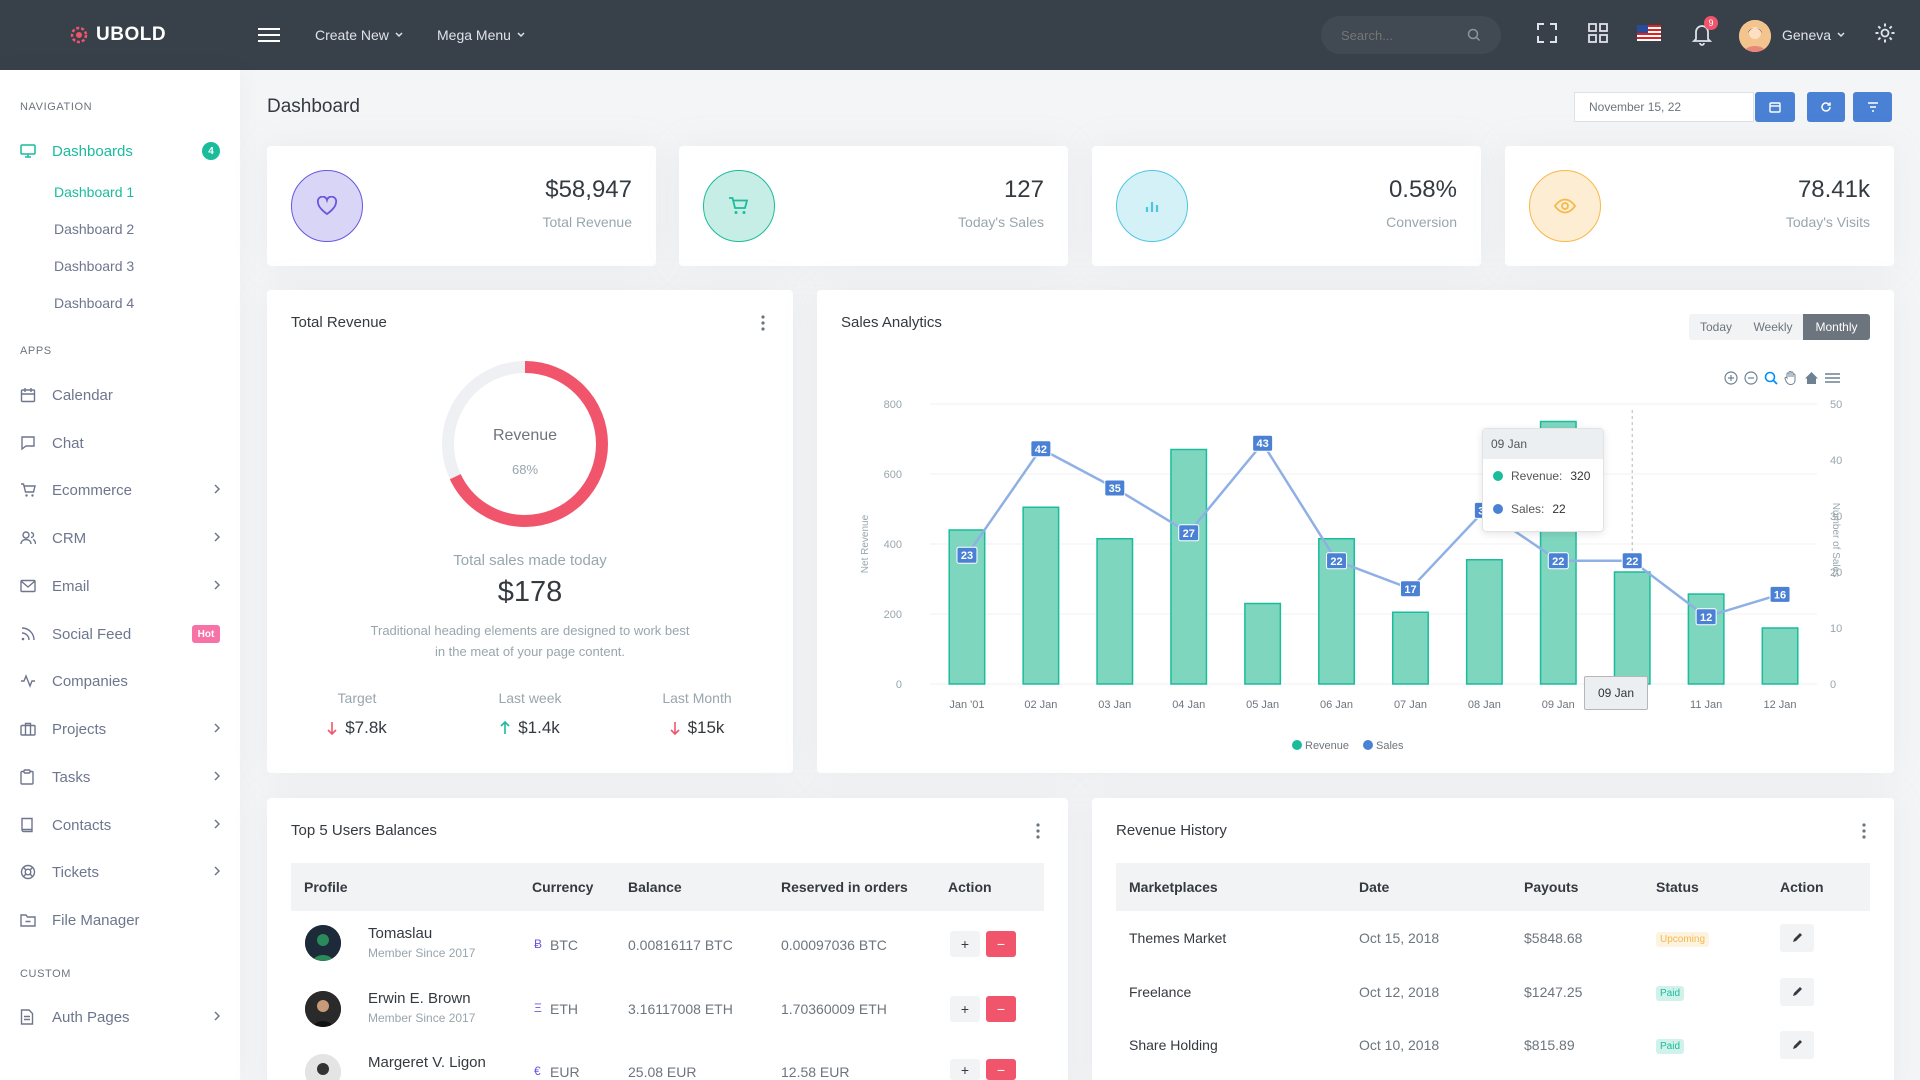 This screenshot has height=1080, width=1920. I want to click on brand-logo: UBOLD, so click(118, 35).